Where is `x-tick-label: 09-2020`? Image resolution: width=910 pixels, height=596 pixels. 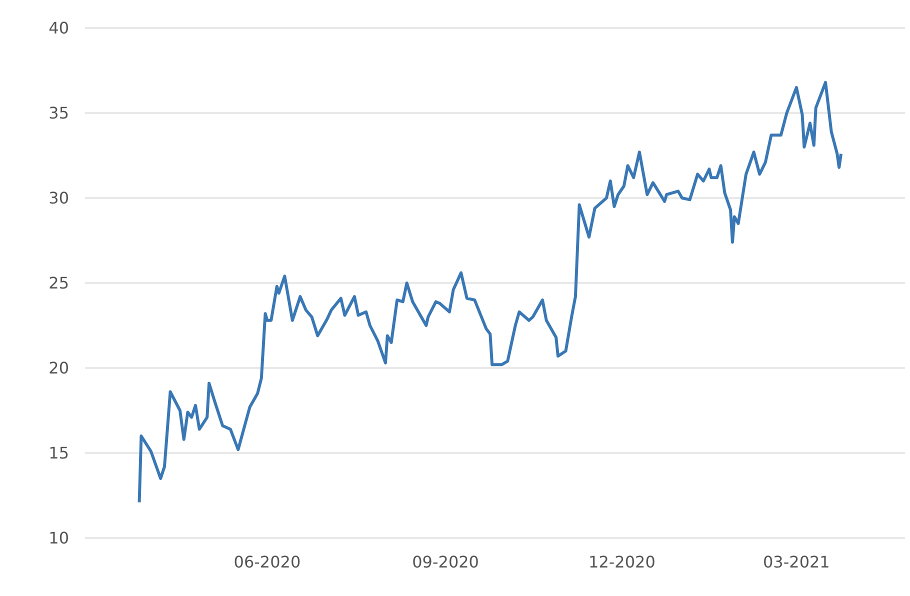
x-tick-label: 09-2020 is located at coordinates (445, 562).